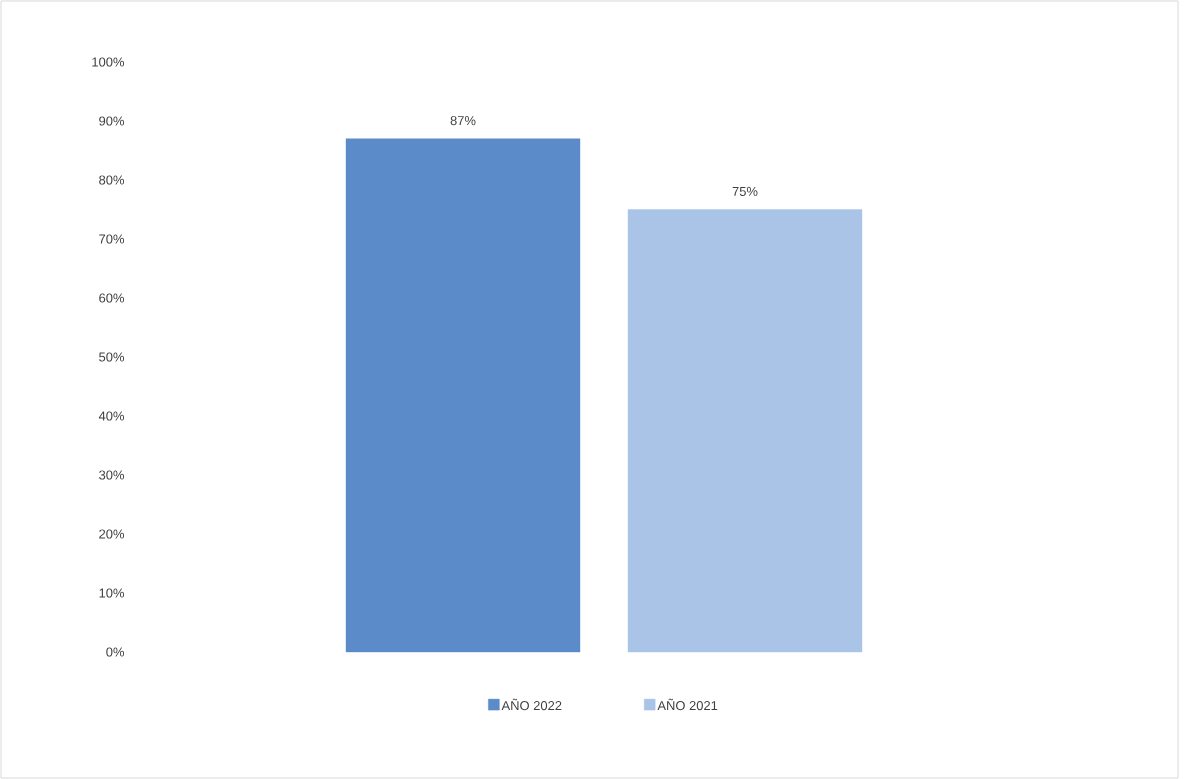 This screenshot has height=779, width=1187. Describe the element at coordinates (687, 704) in the screenshot. I see `legend-label: AÑO 2021` at that location.